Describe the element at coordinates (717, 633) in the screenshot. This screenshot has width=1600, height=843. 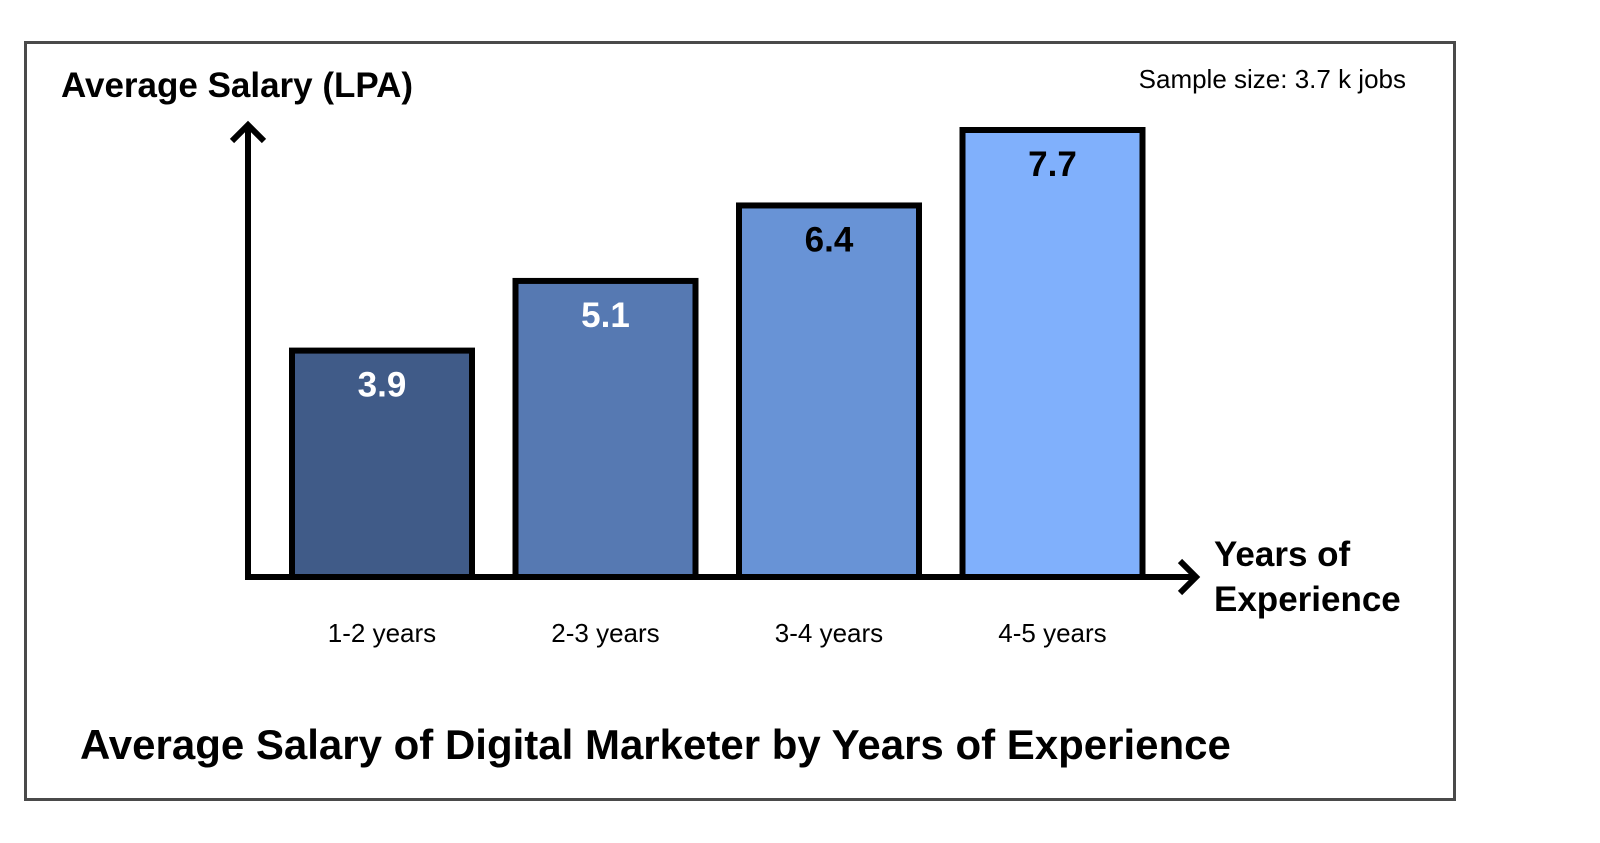
I see `x-tick-labels: 1-2 years 2-3 years 3-4 years 4-5 years` at that location.